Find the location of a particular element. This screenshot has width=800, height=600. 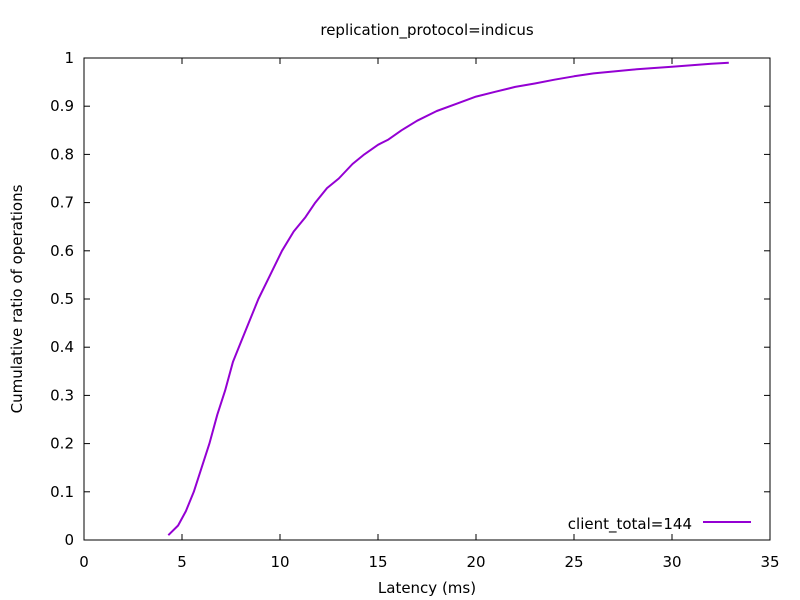

y-tick-label: 0.8 is located at coordinates (62, 154).